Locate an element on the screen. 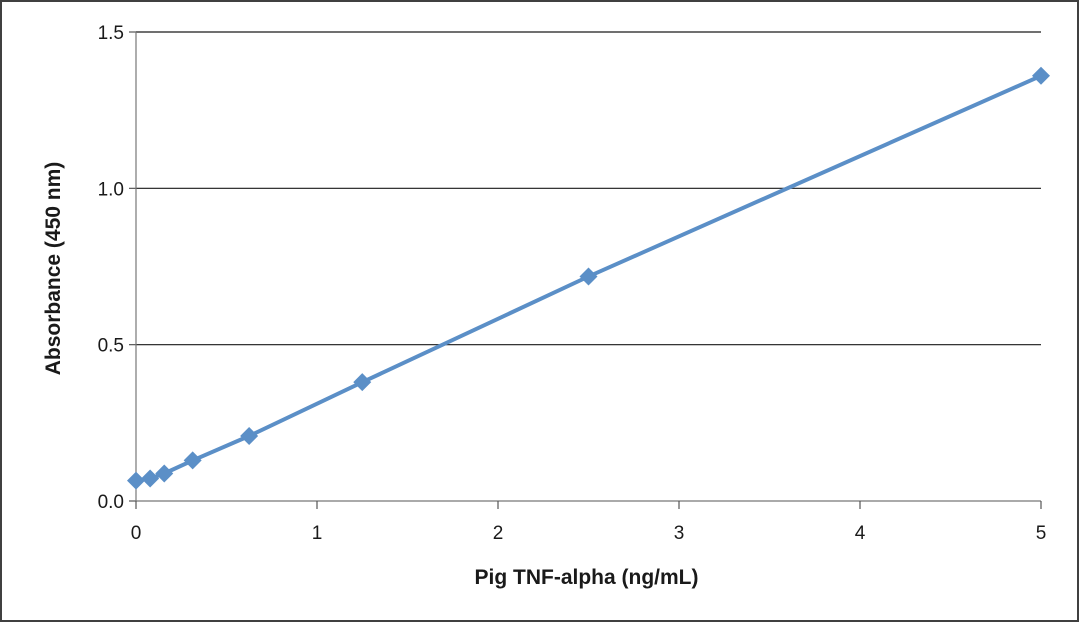 Image resolution: width=1080 pixels, height=623 pixels. x-tick-labels: 0 1 2 3 4 5 is located at coordinates (589, 533).